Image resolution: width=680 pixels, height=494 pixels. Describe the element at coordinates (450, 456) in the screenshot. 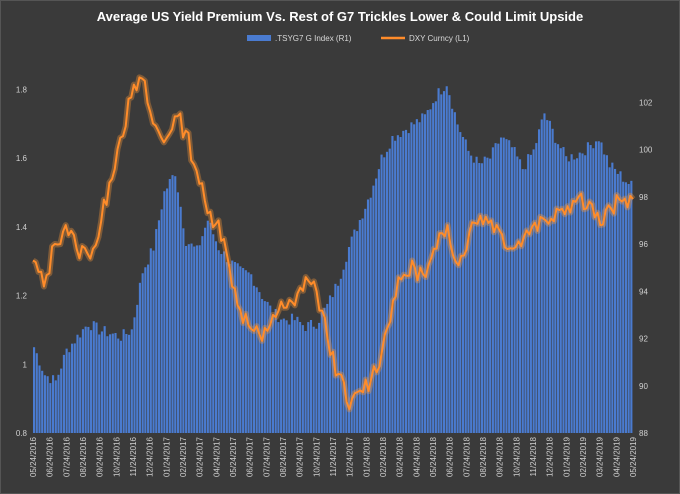

I see `x-tick-label: 06/24/2018` at that location.